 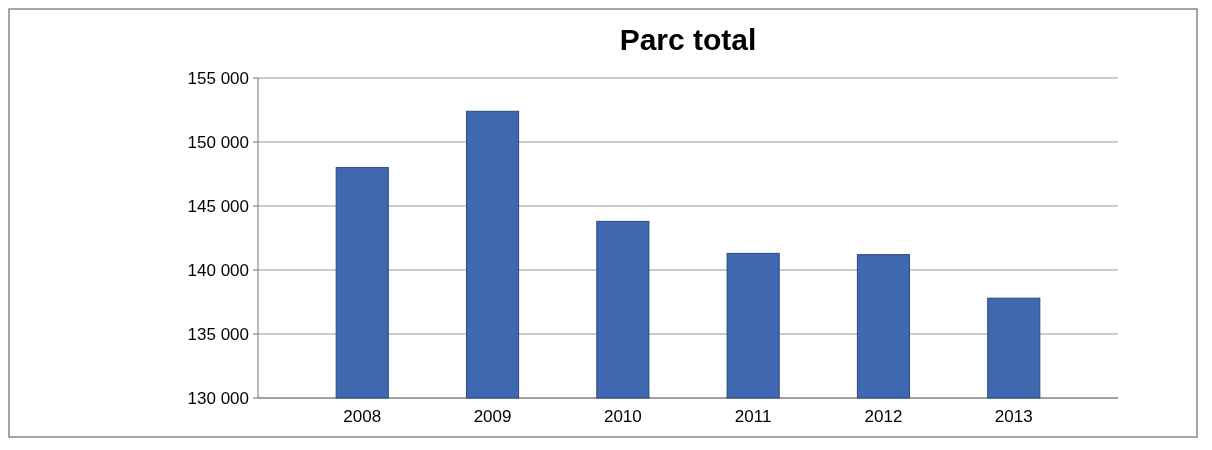 What do you see at coordinates (688, 39) in the screenshot?
I see `chart-title: Parc total` at bounding box center [688, 39].